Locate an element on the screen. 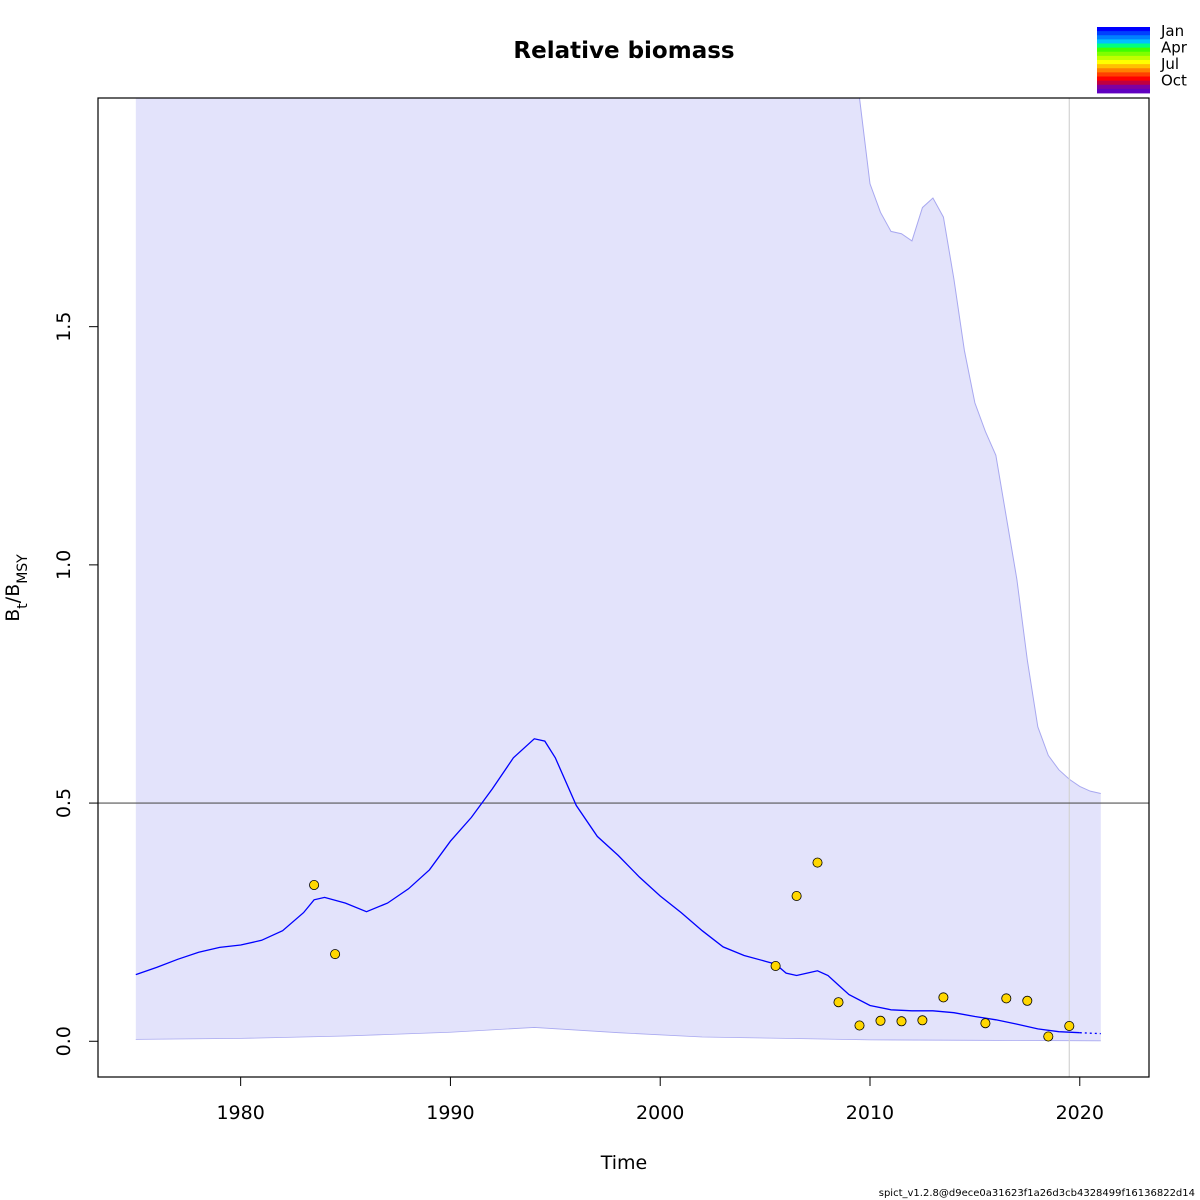 The height and width of the screenshot is (1200, 1200). y-tick-label: 0.5 is located at coordinates (64, 803).